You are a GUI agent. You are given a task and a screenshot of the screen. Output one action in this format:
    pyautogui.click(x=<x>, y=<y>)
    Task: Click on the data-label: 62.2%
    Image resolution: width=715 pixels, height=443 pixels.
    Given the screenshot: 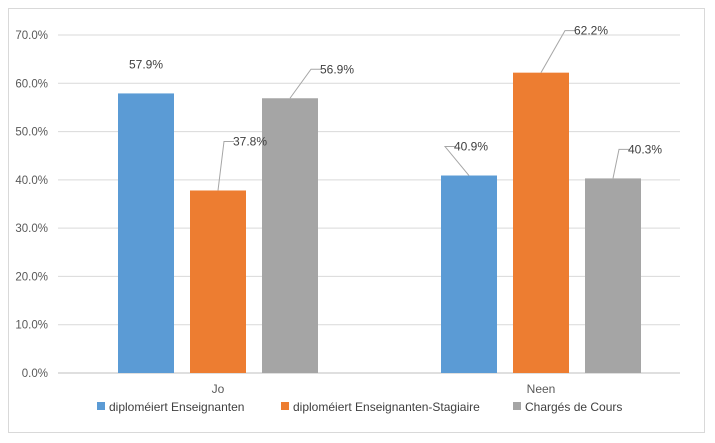 What is the action you would take?
    pyautogui.click(x=591, y=31)
    